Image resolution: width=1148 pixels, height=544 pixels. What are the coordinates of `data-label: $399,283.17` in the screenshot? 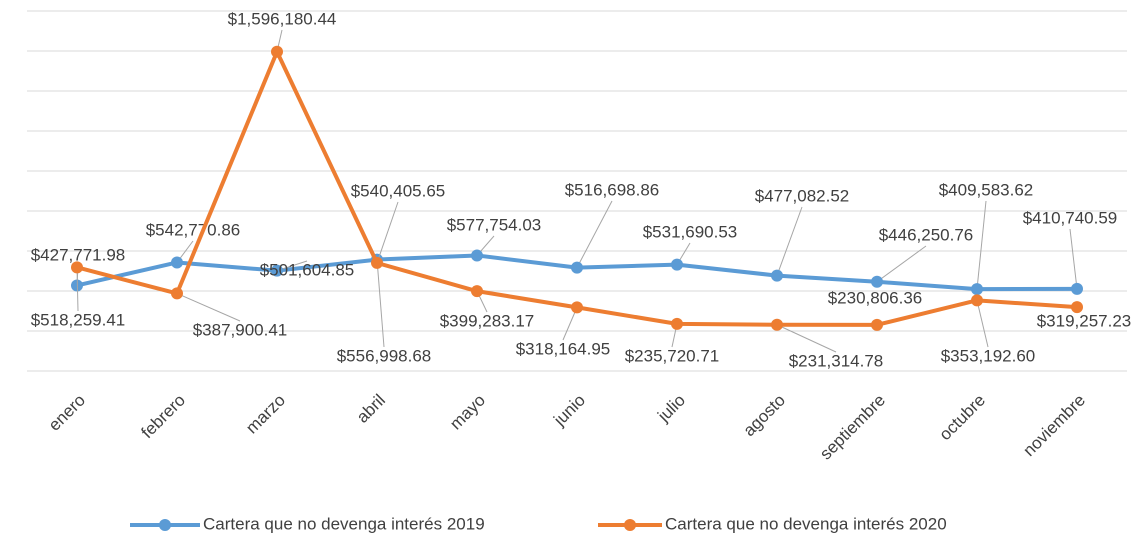 It's located at (487, 320).